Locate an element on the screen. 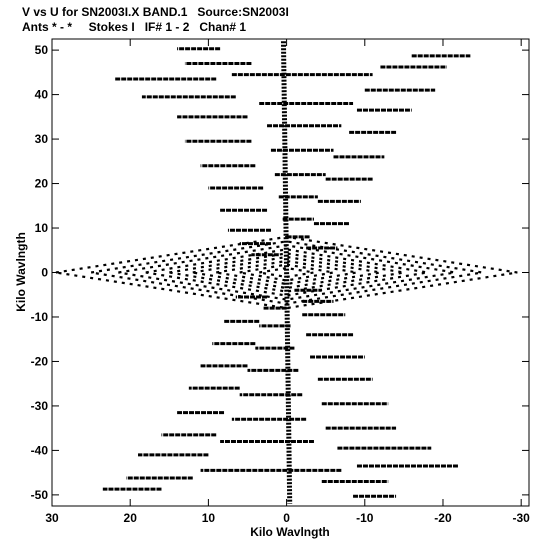  x-axis-title: Kilo Wavlngth is located at coordinates (290, 532).